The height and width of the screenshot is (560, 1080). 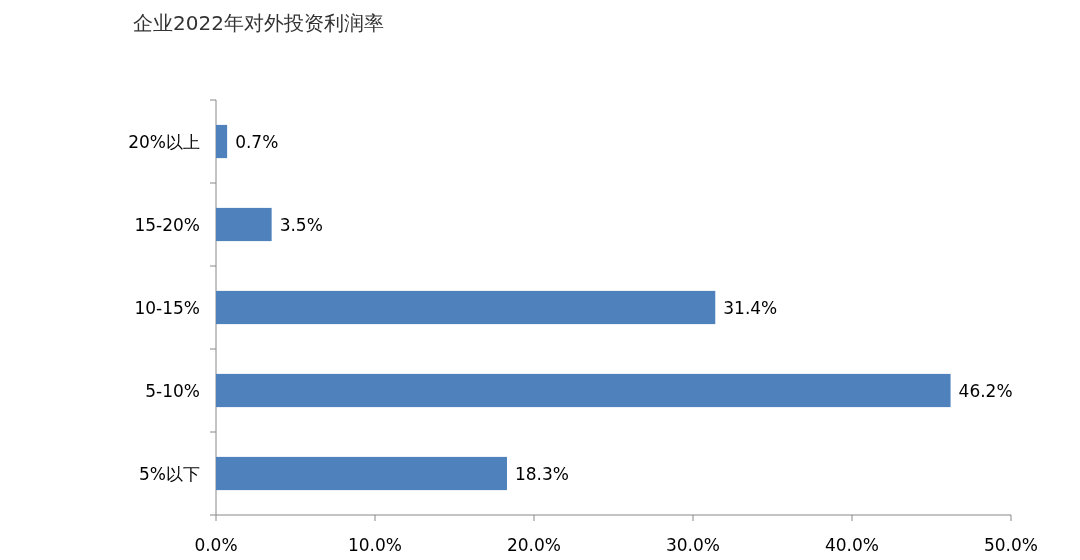 I want to click on y-tick-label: 10-15%, so click(x=167, y=307).